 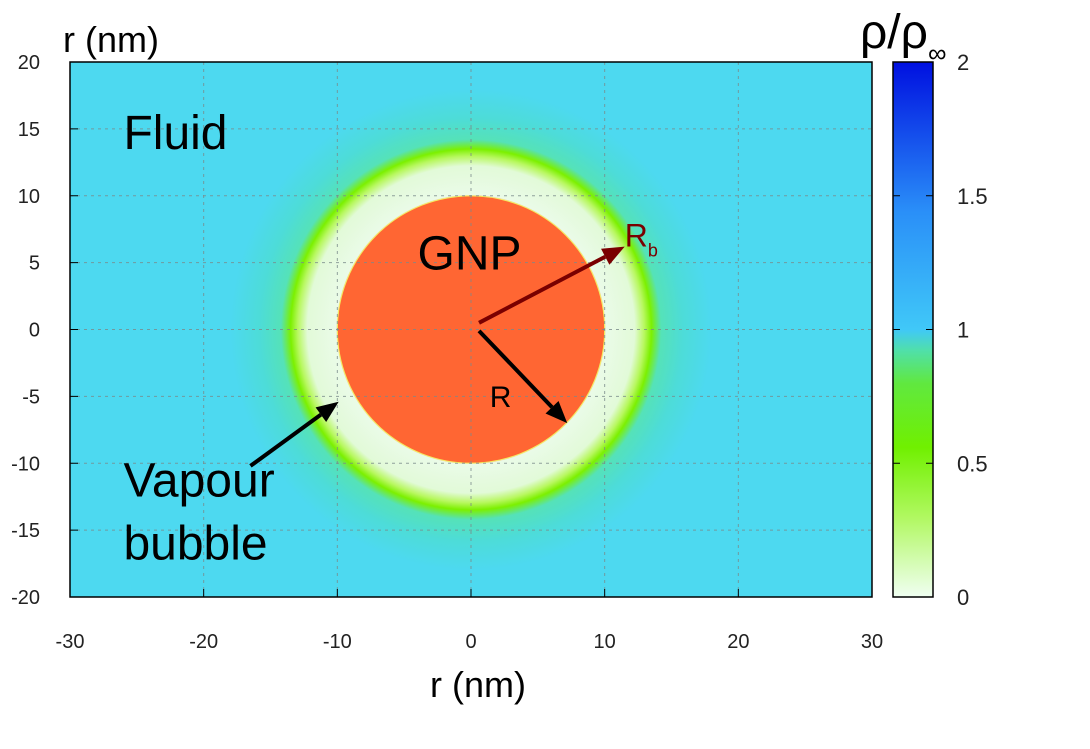 What do you see at coordinates (515, 369) in the screenshot?
I see `r-arrow-shaft` at bounding box center [515, 369].